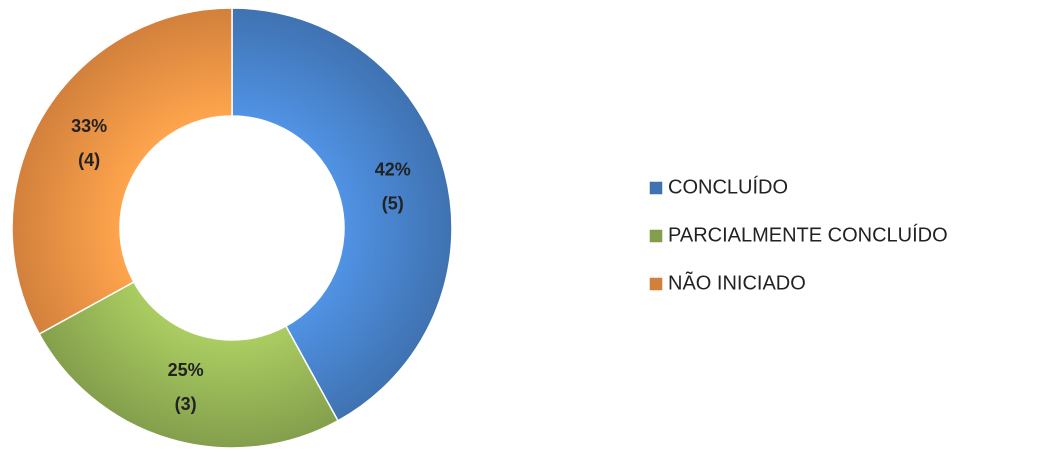  Describe the element at coordinates (808, 234) in the screenshot. I see `legend-label: PARCIALMENTE CONCLUÍDO` at that location.